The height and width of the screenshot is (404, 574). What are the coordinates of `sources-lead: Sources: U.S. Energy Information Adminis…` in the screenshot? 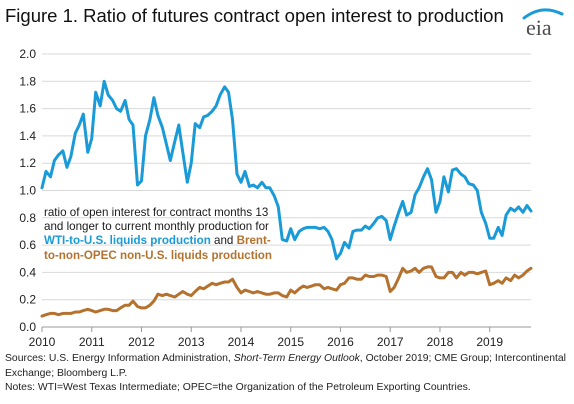 It's located at (119, 358).